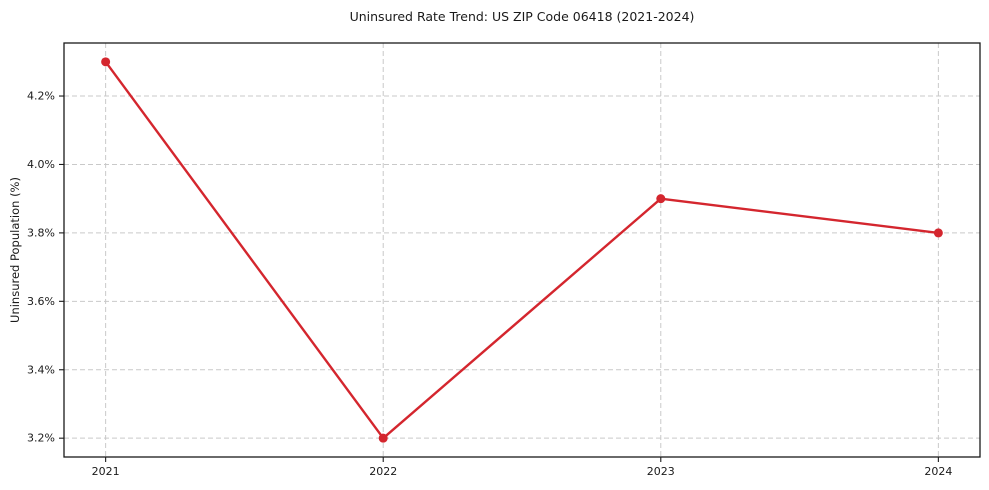 This screenshot has width=989, height=490. Describe the element at coordinates (106, 471) in the screenshot. I see `x-tick-label: 2021` at that location.